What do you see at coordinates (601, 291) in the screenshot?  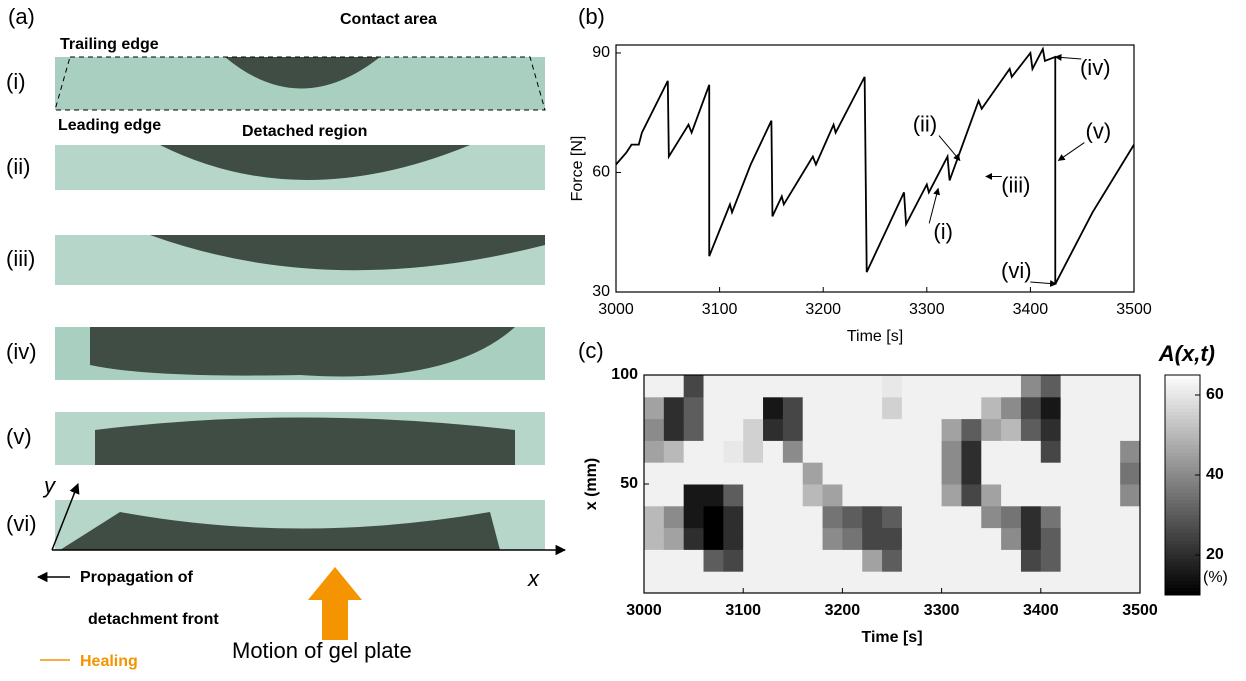 I see `y-tick-label: 30` at bounding box center [601, 291].